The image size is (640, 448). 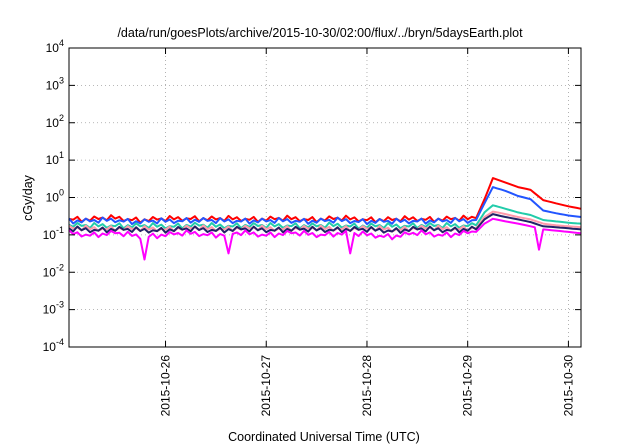 I want to click on x-tick-label: 2015-10-27, so click(x=266, y=386).